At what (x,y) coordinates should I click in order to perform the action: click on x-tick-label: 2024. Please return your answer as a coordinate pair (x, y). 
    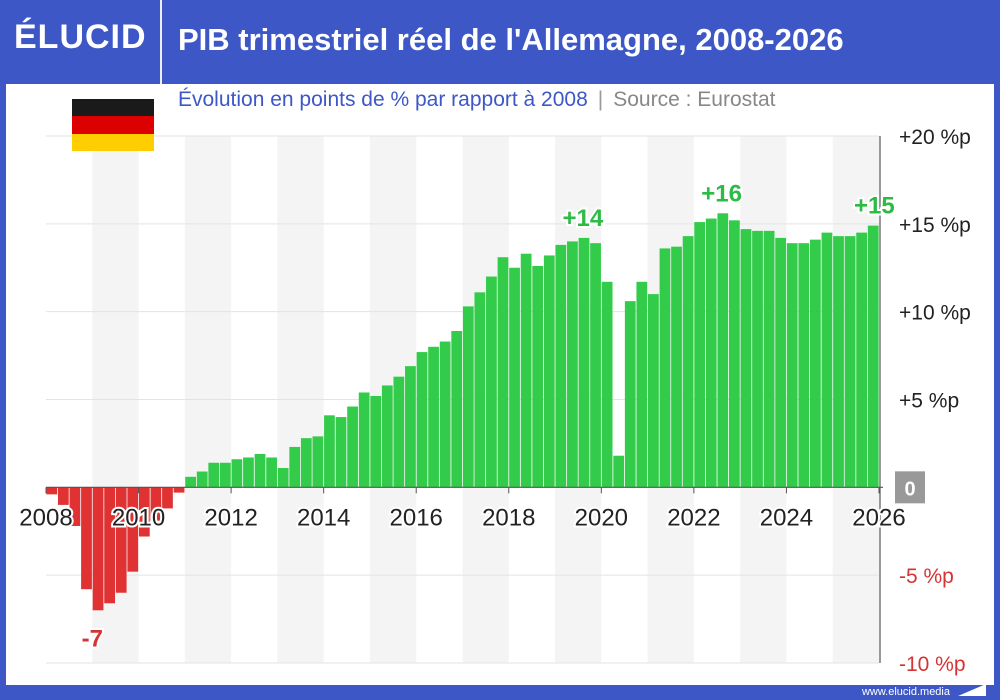
    Looking at the image, I should click on (786, 517).